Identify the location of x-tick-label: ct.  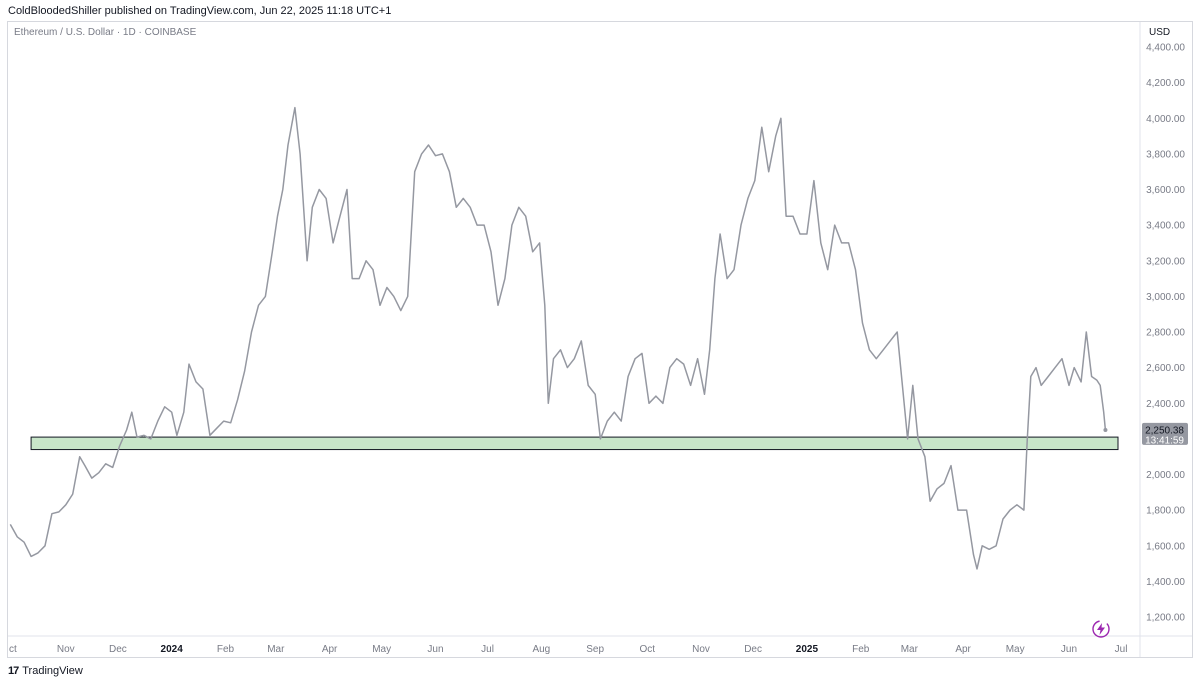
(13, 649).